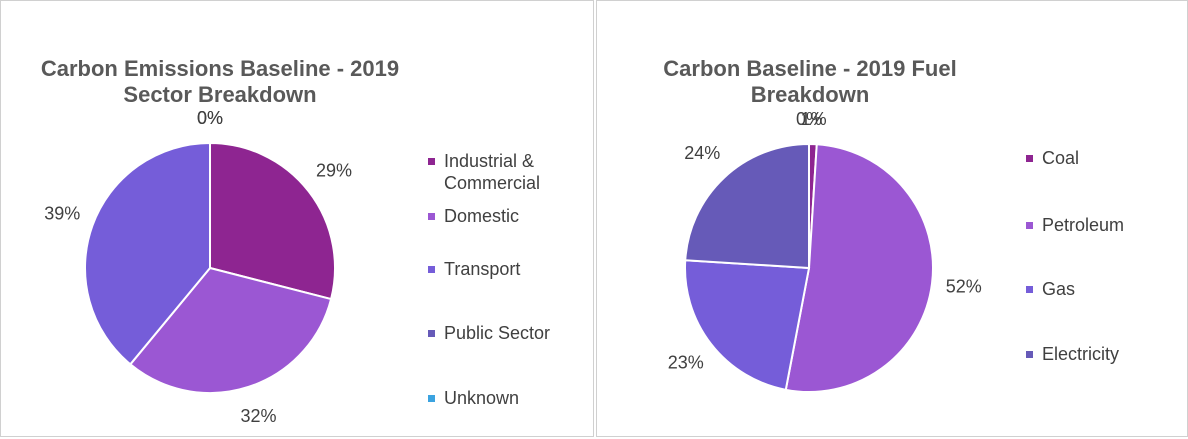  What do you see at coordinates (1107, 354) in the screenshot?
I see `legend-entry: Electricity` at bounding box center [1107, 354].